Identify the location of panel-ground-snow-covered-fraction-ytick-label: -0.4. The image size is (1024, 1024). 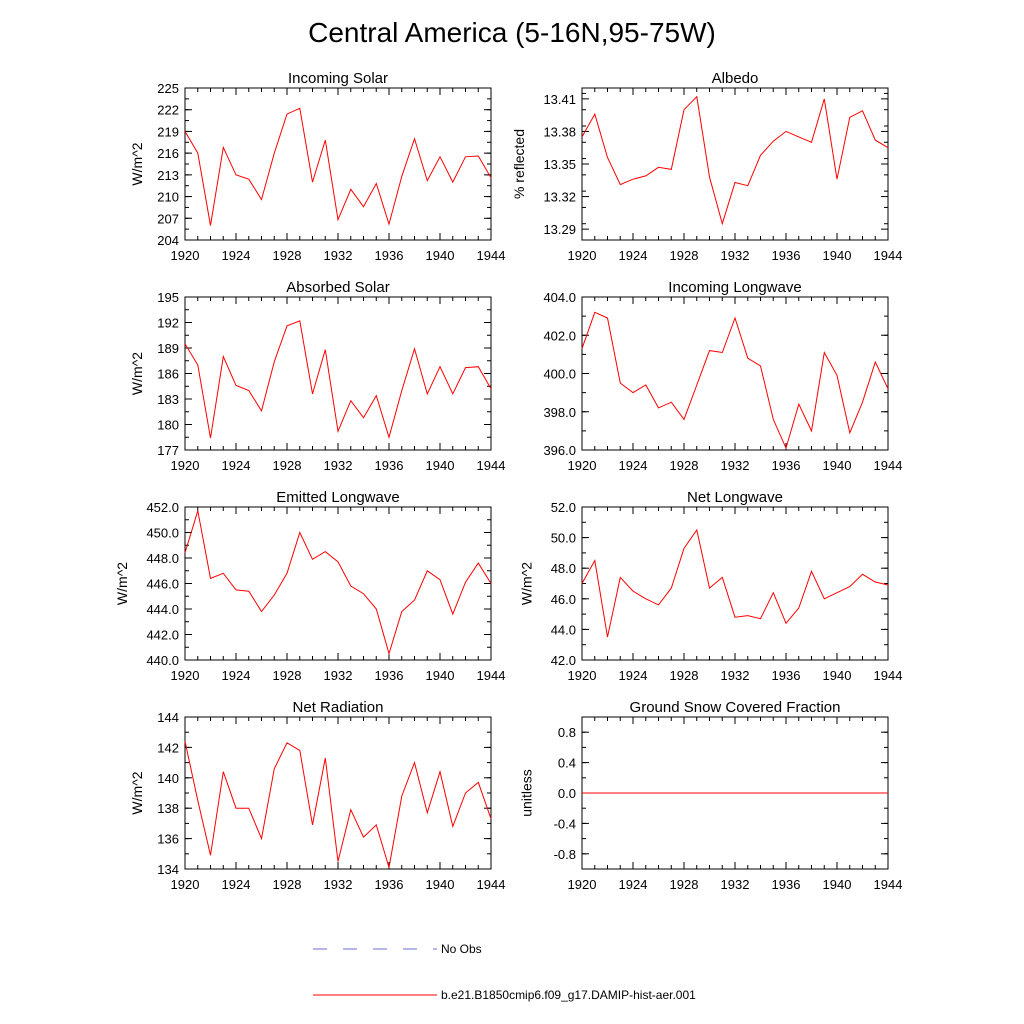
(565, 823).